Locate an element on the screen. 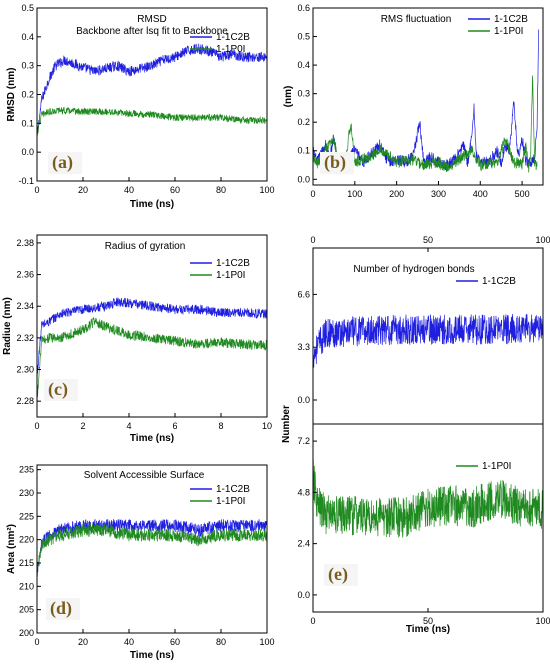 This screenshot has height=664, width=550. panel-label-e_bottom: (e) is located at coordinates (338, 574).